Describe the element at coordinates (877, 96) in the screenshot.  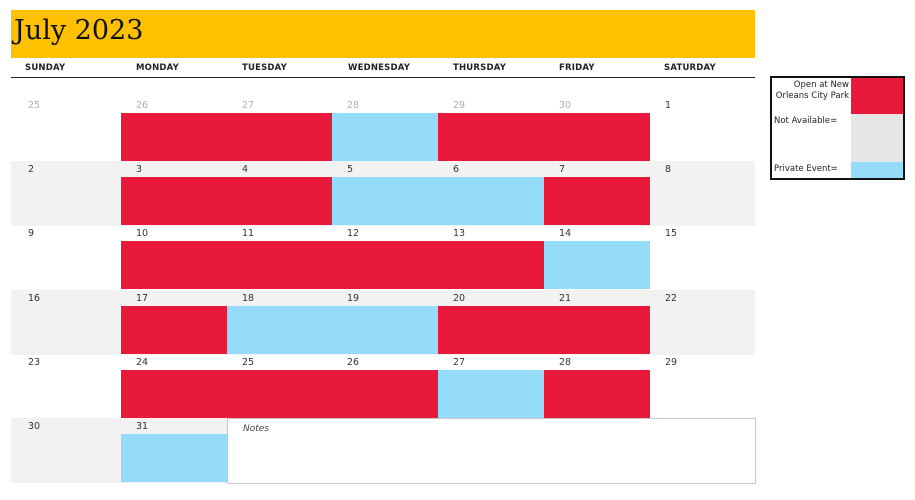
I see `legend-open-swatch` at that location.